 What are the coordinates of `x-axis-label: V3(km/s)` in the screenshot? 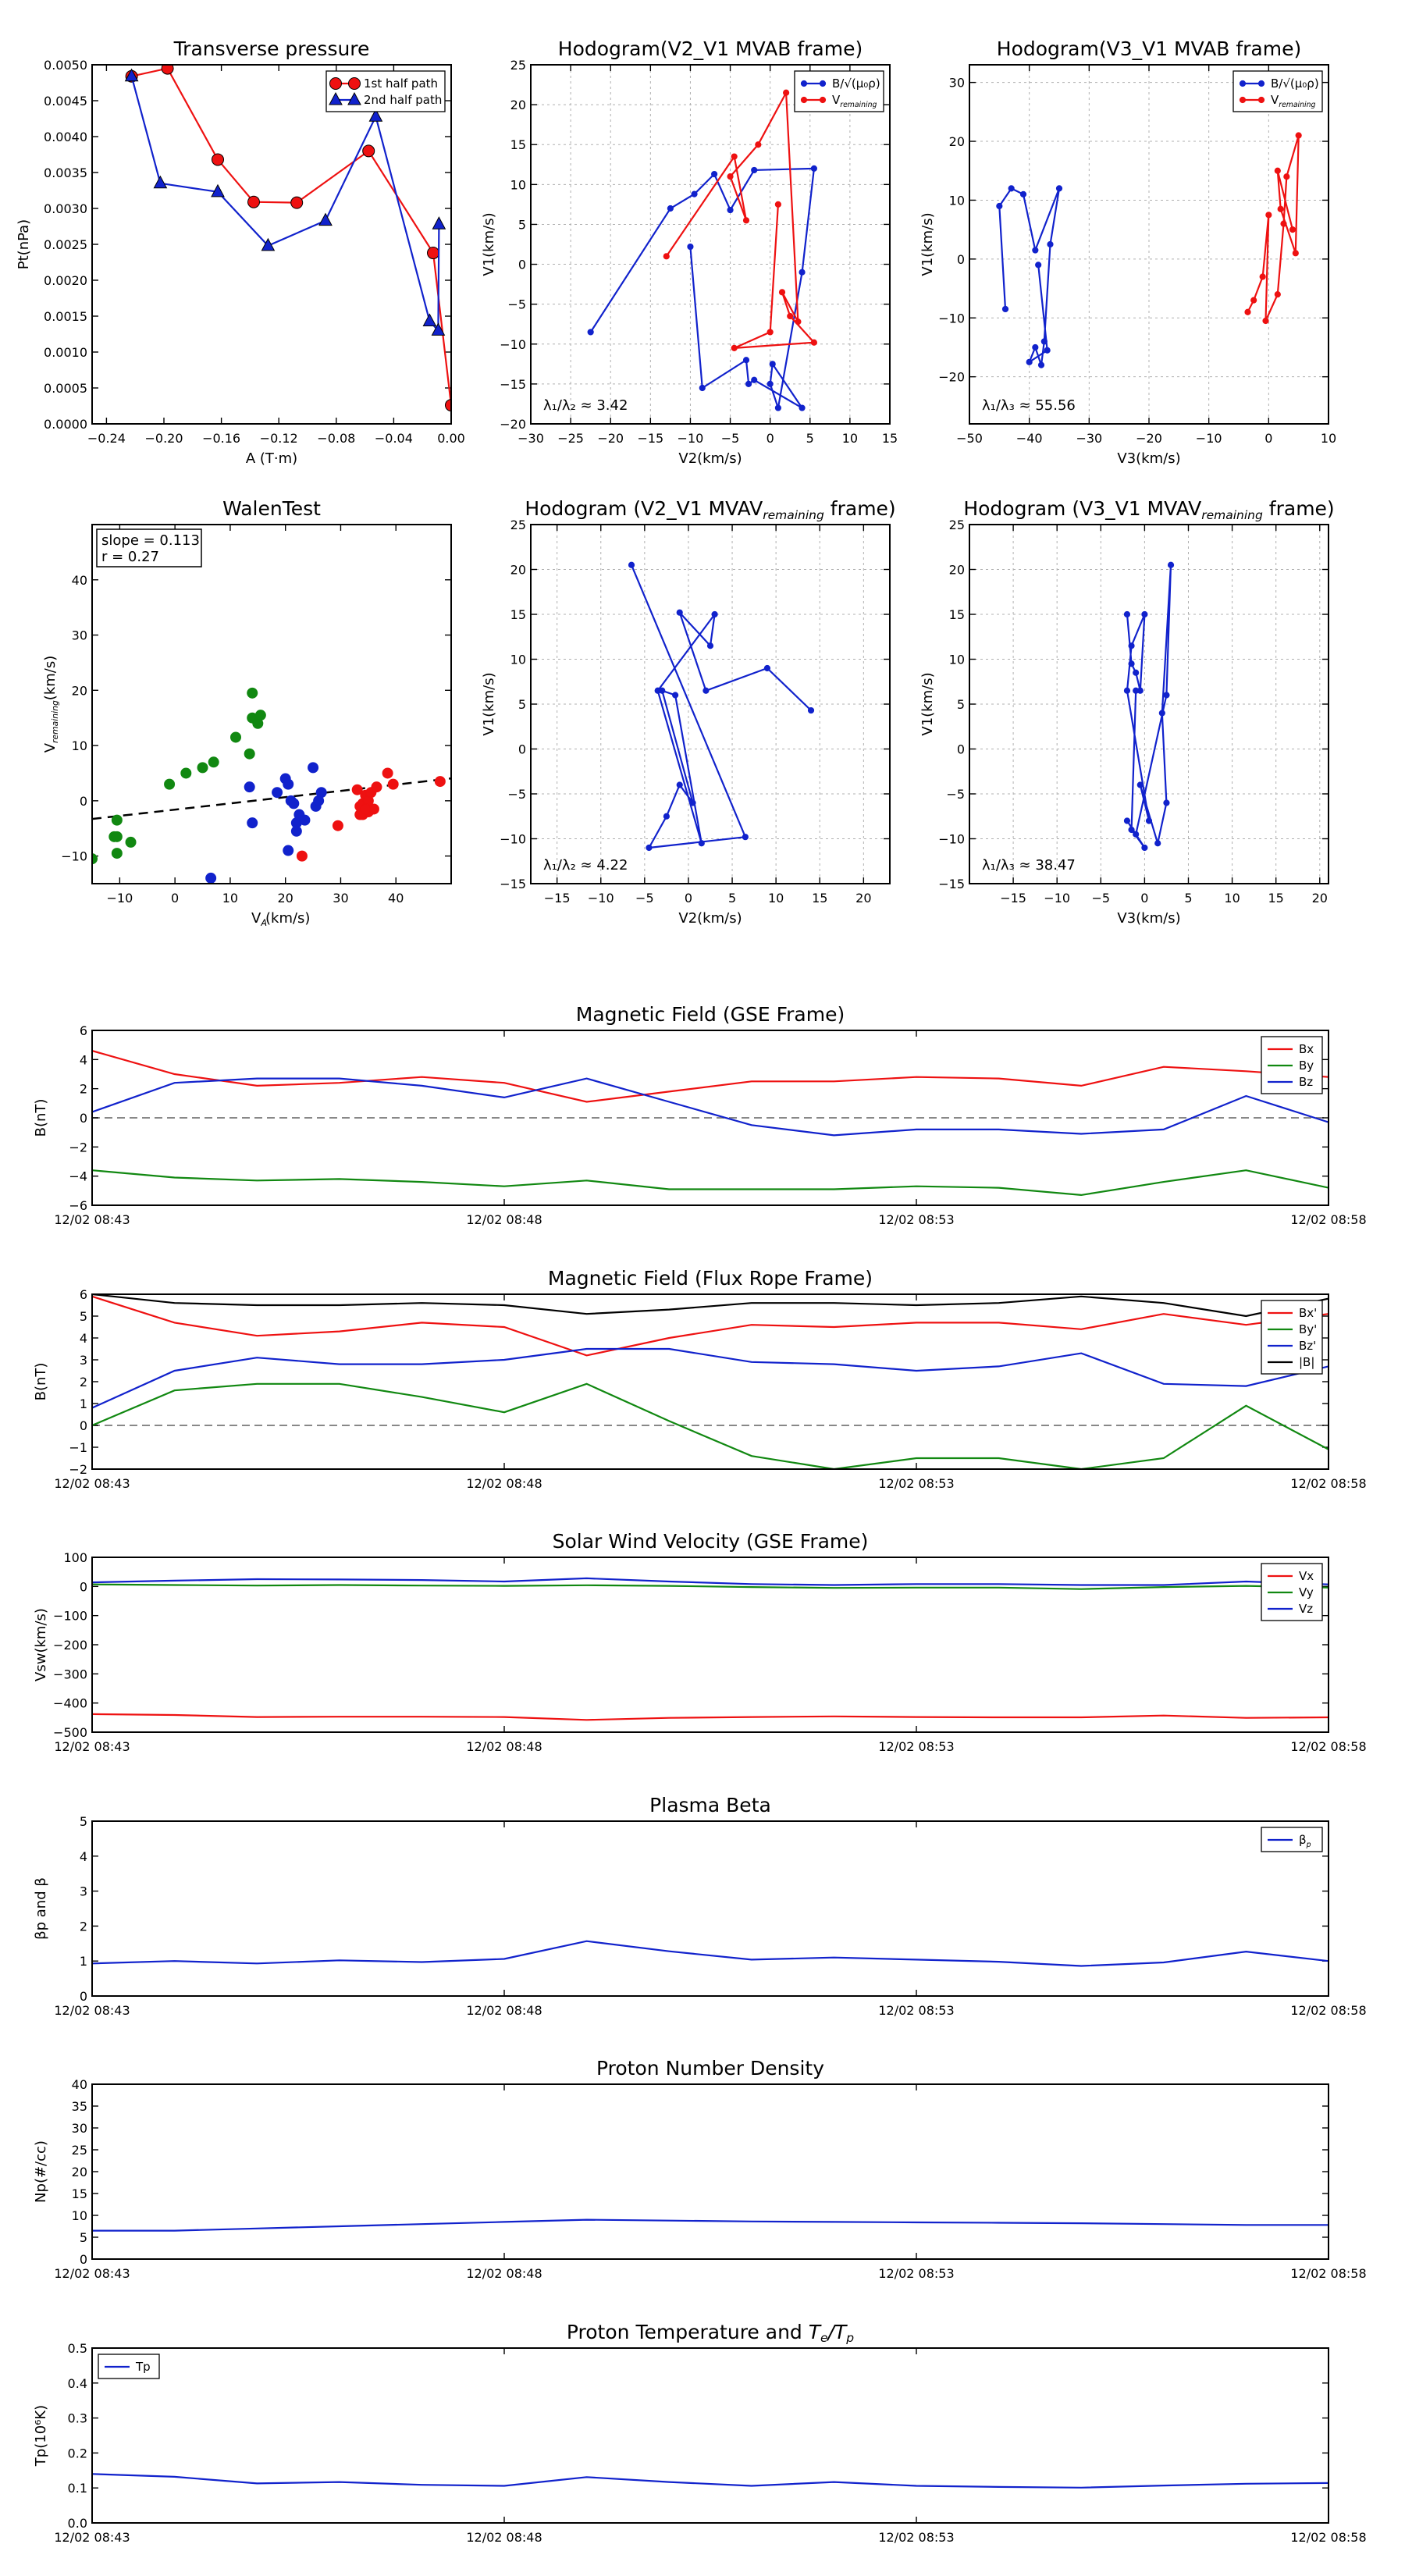 It's located at (1149, 459).